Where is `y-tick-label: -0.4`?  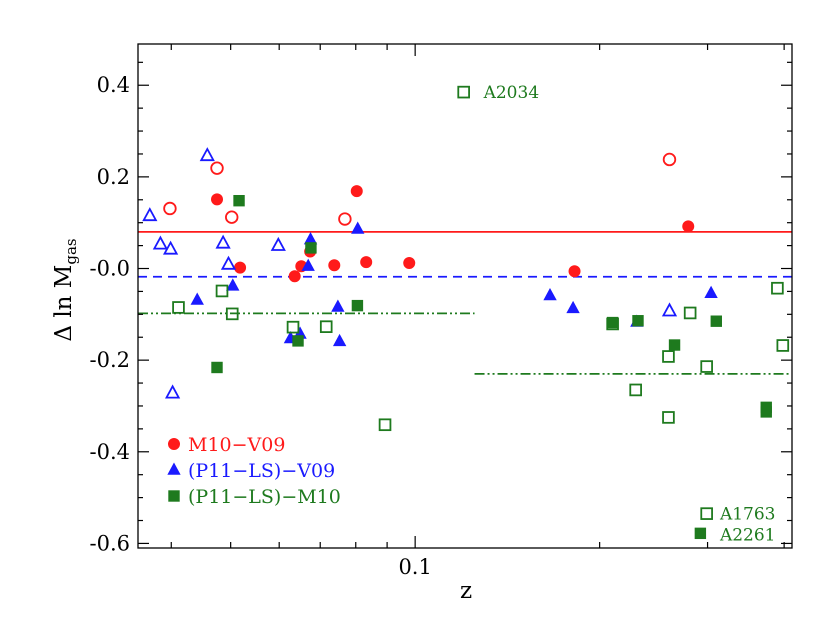 y-tick-label: -0.4 is located at coordinates (110, 452).